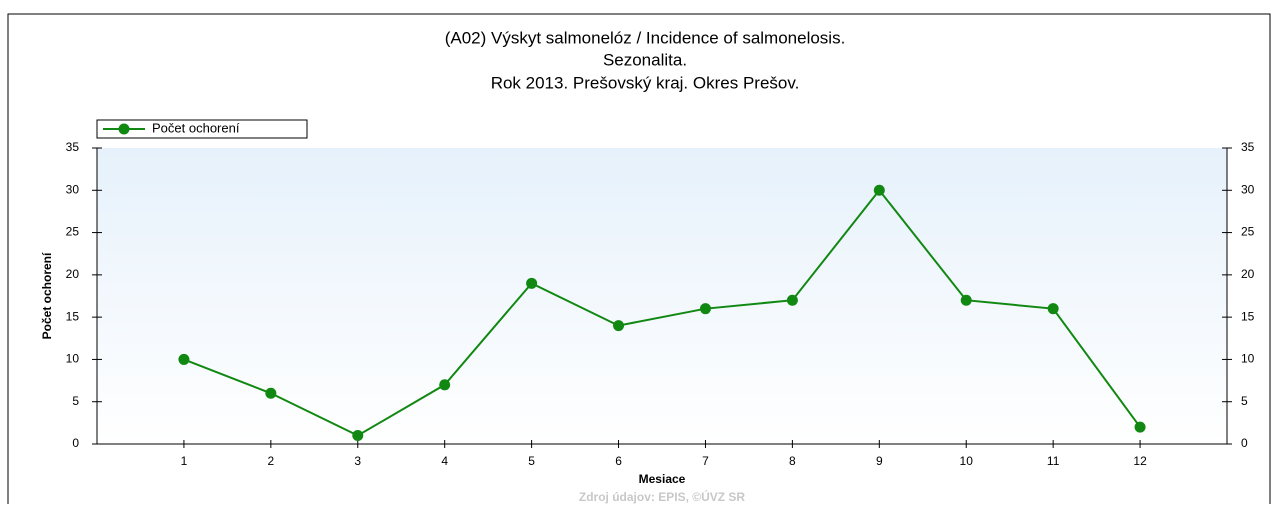 The image size is (1280, 509). Describe the element at coordinates (1248, 274) in the screenshot. I see `y2-tick-label: 20` at that location.